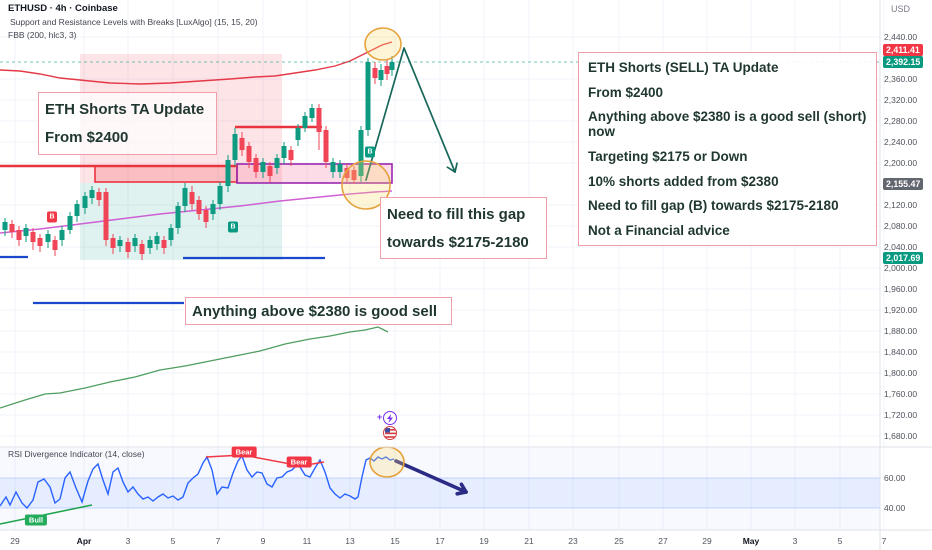 This screenshot has height=550, width=932. Describe the element at coordinates (76, 454) in the screenshot. I see `rsi-indicator-label: RSI Divergence Indicator (14, close)` at that location.